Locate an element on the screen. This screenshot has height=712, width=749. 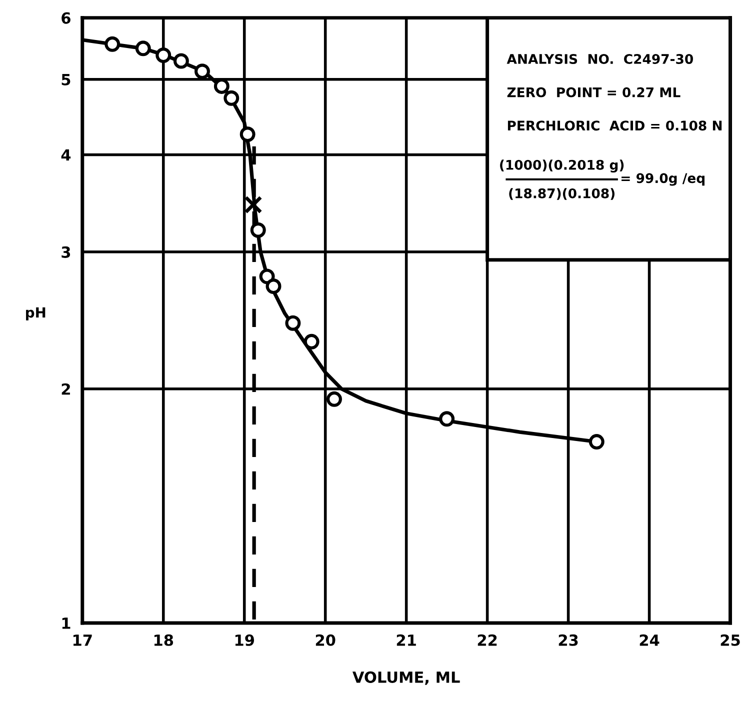
annotation: (1000)(0.2018 g) is located at coordinates (562, 166).